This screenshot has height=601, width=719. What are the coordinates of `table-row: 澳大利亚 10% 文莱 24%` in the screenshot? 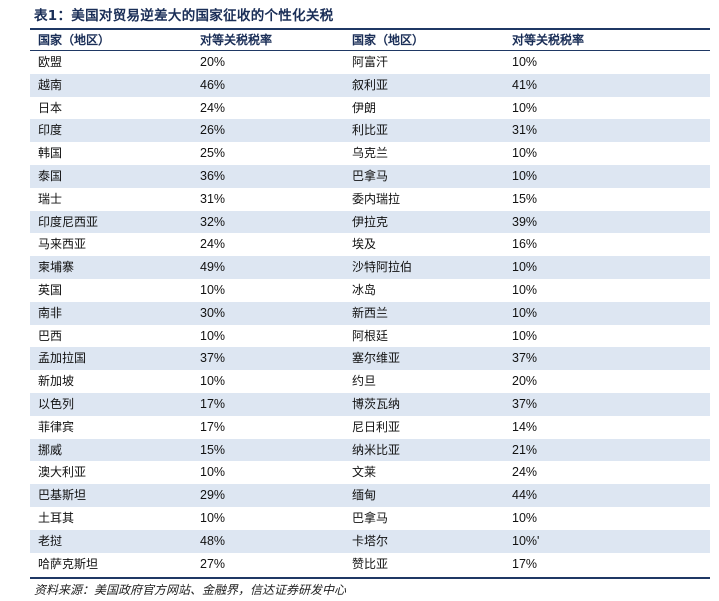 It's located at (370, 472).